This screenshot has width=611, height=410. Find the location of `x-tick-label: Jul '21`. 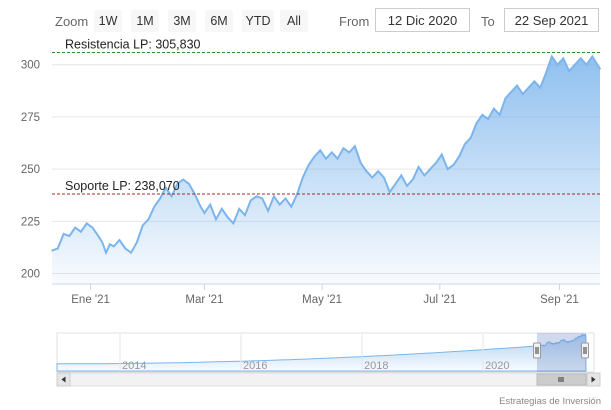

x-tick-label: Jul '21 is located at coordinates (439, 300).